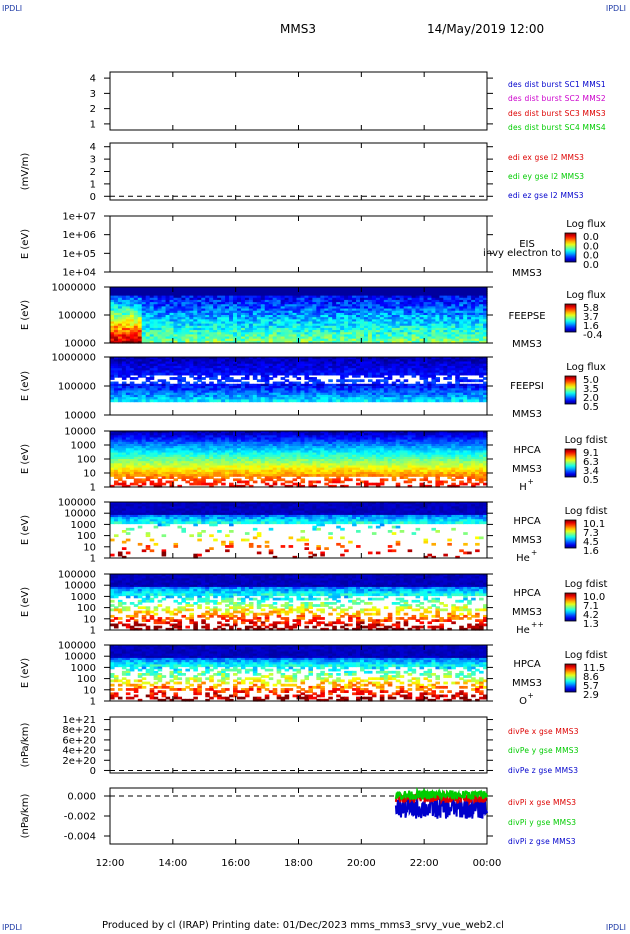 This screenshot has width=630, height=934. What do you see at coordinates (615, 927) in the screenshot?
I see `corner-label-bottom-right: IPDLI` at bounding box center [615, 927].